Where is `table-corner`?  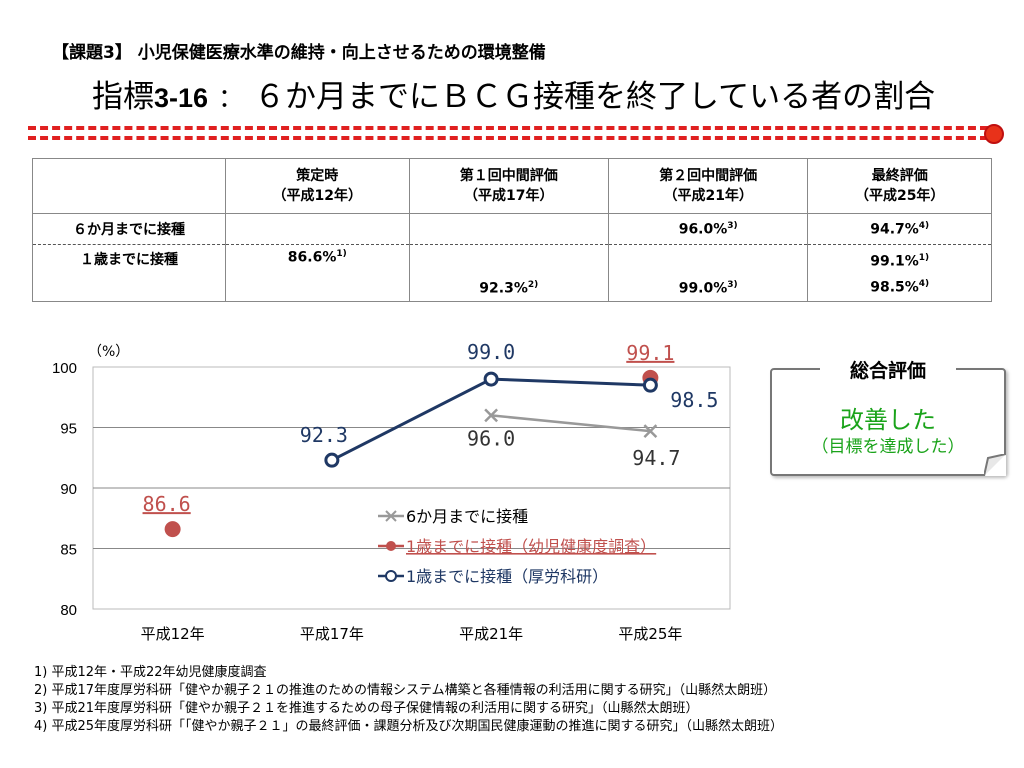
table-corner is located at coordinates (129, 186).